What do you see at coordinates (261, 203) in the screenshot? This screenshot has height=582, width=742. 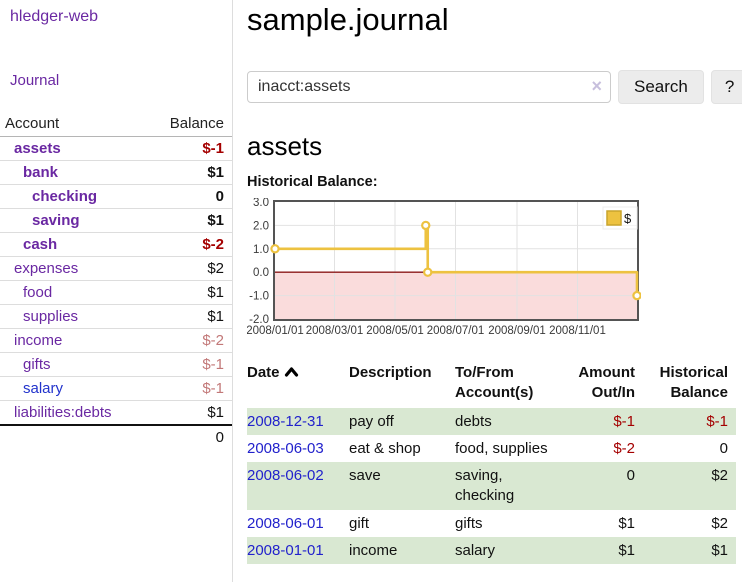 I see `y-tick-label: 3.0` at bounding box center [261, 203].